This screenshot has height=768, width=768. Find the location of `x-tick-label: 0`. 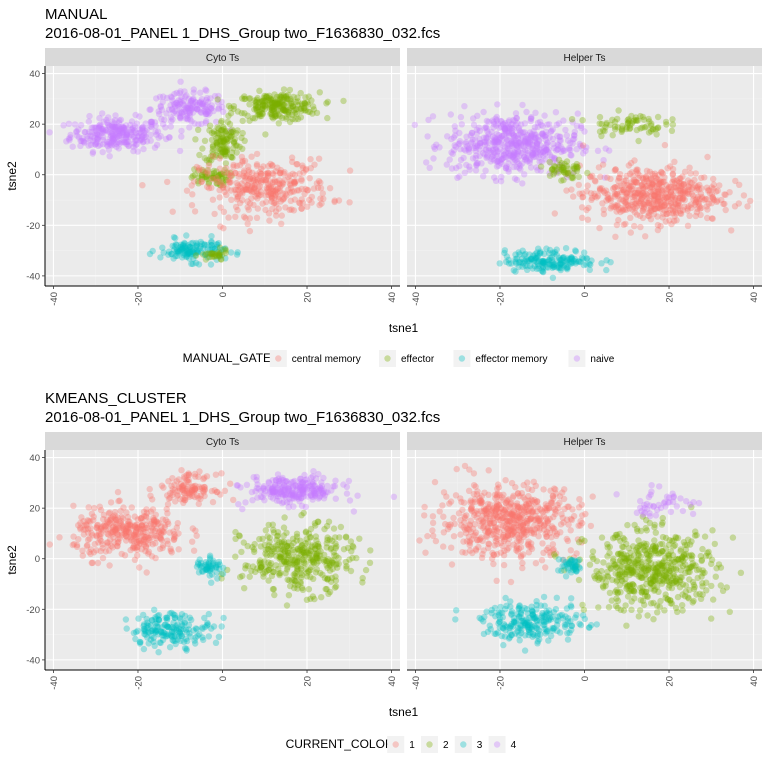

x-tick-label: 0 is located at coordinates (223, 678).